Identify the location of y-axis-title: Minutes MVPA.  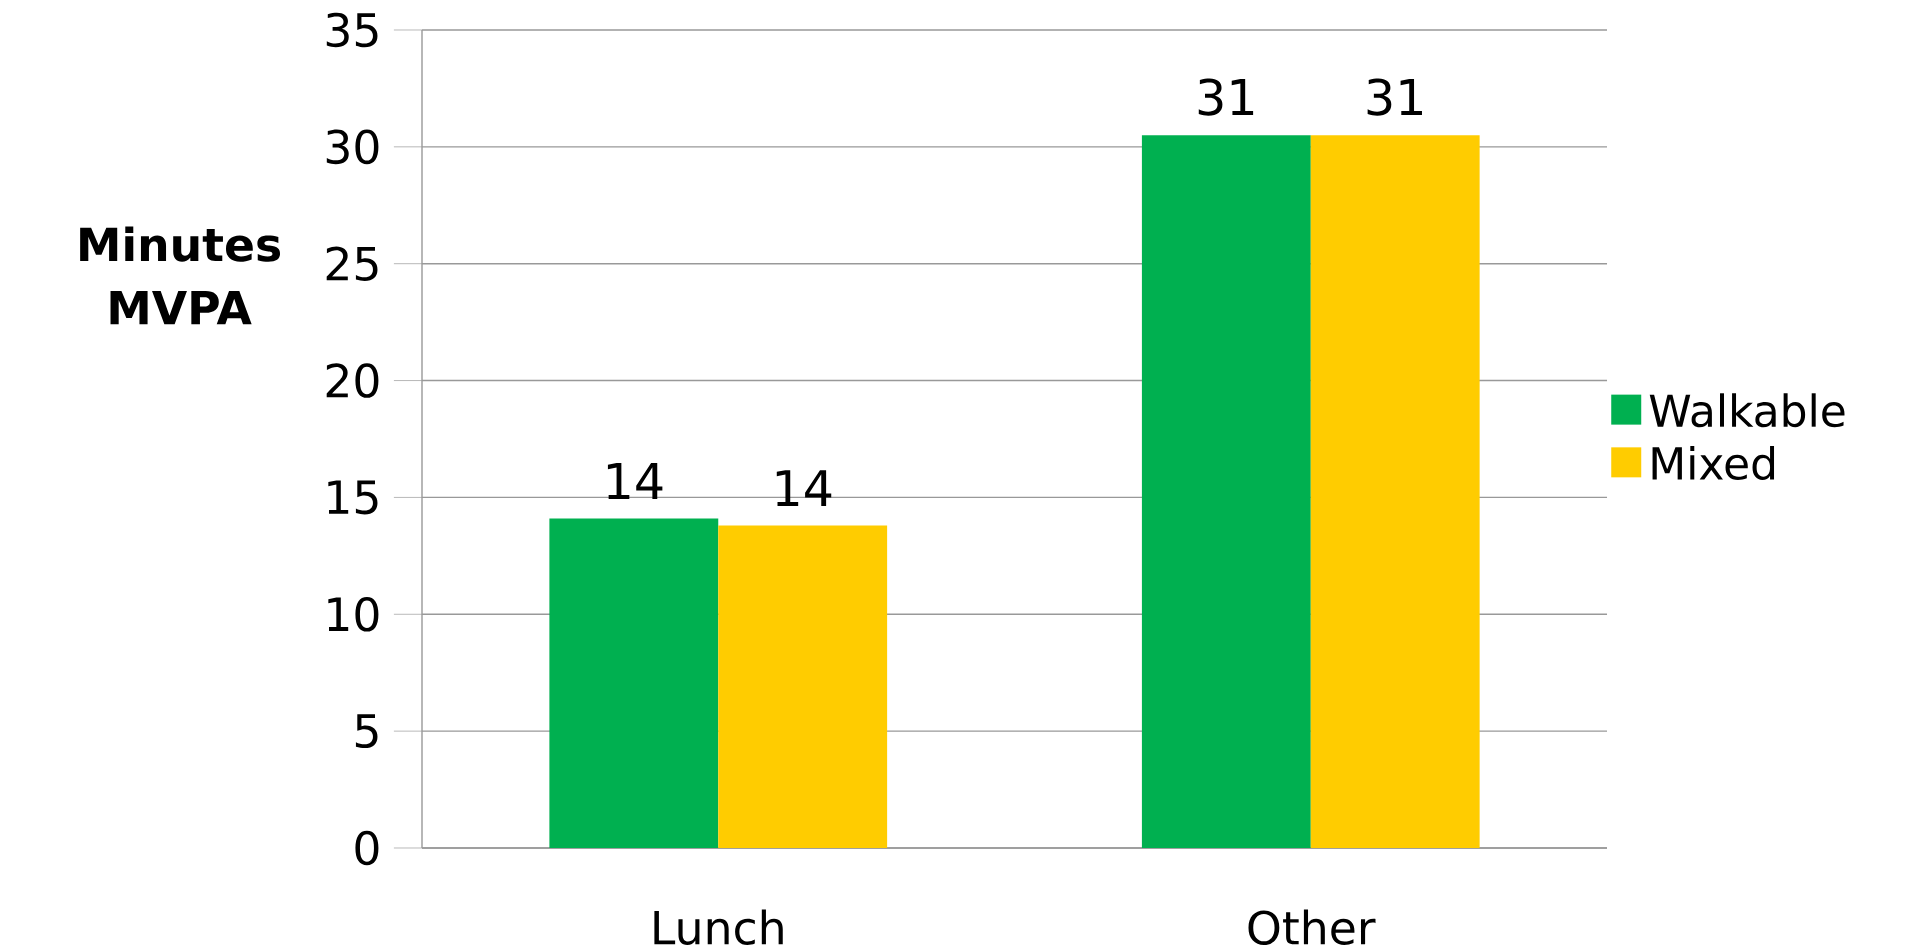
(180, 275).